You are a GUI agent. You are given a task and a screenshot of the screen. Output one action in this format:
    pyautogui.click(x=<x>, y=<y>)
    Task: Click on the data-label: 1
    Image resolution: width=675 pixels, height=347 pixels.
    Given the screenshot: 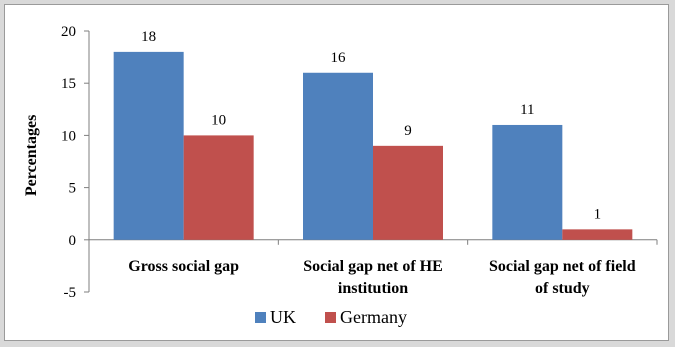 What is the action you would take?
    pyautogui.click(x=598, y=214)
    